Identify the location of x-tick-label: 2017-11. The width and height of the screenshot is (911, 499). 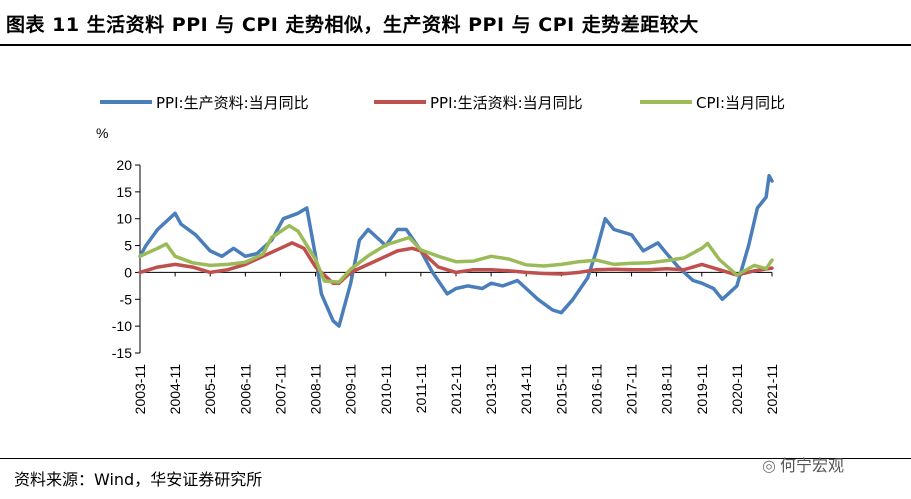
(632, 389).